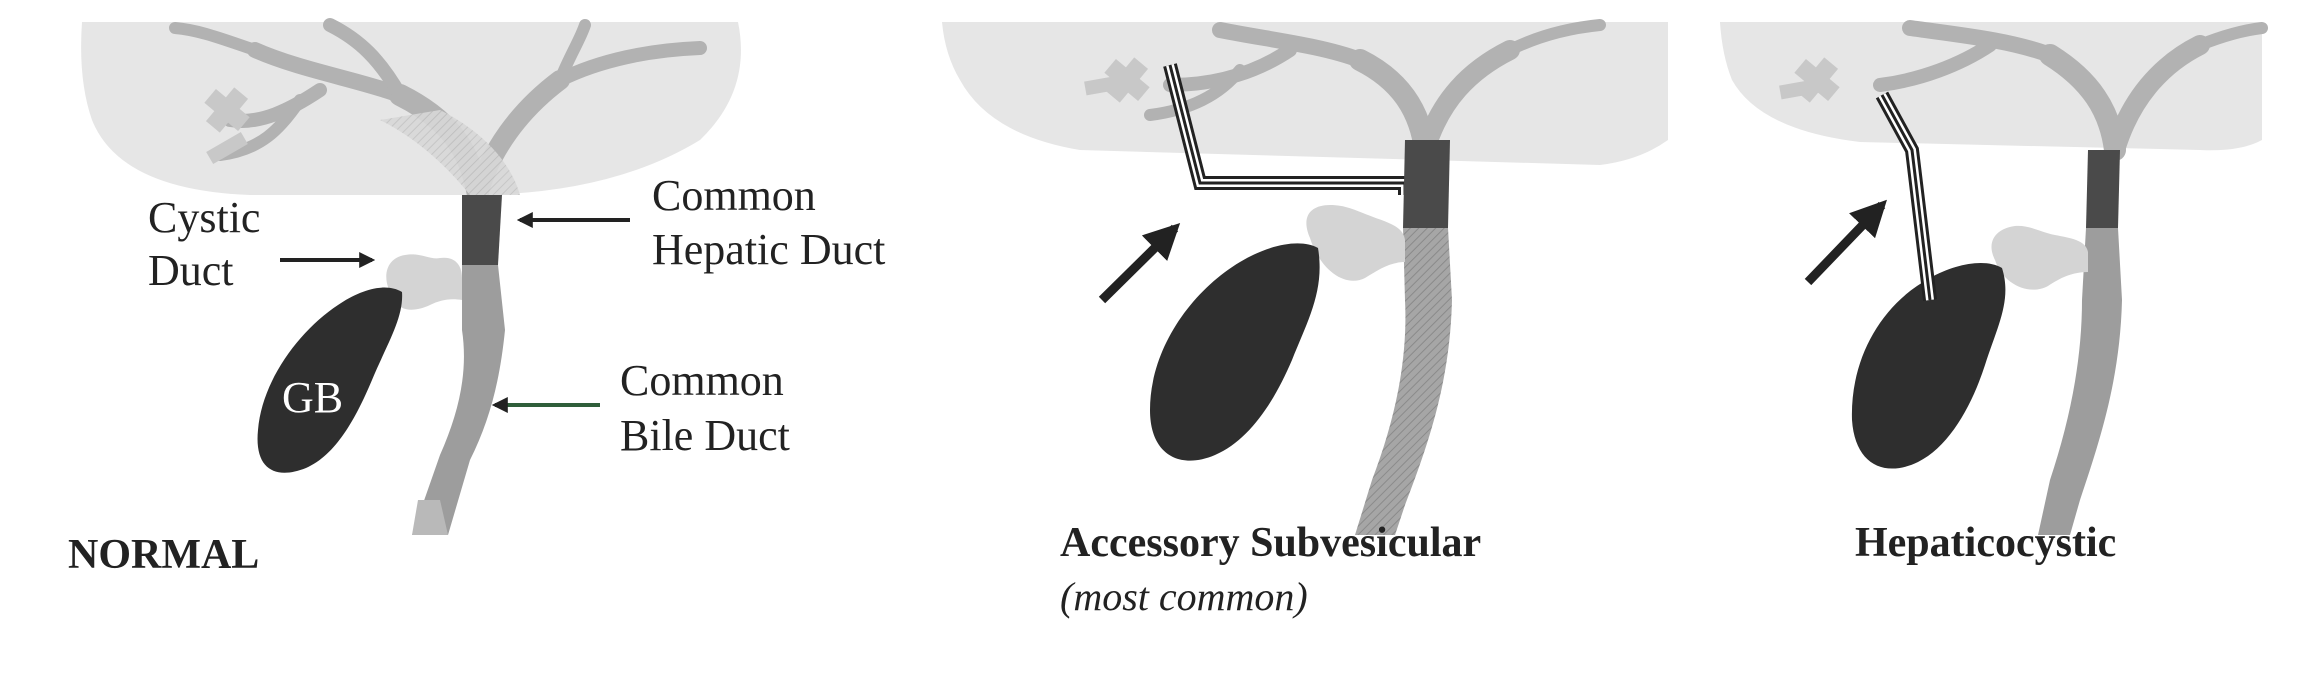  I want to click on arrow-to-hepaticocystic-duct, so click(1845, 242).